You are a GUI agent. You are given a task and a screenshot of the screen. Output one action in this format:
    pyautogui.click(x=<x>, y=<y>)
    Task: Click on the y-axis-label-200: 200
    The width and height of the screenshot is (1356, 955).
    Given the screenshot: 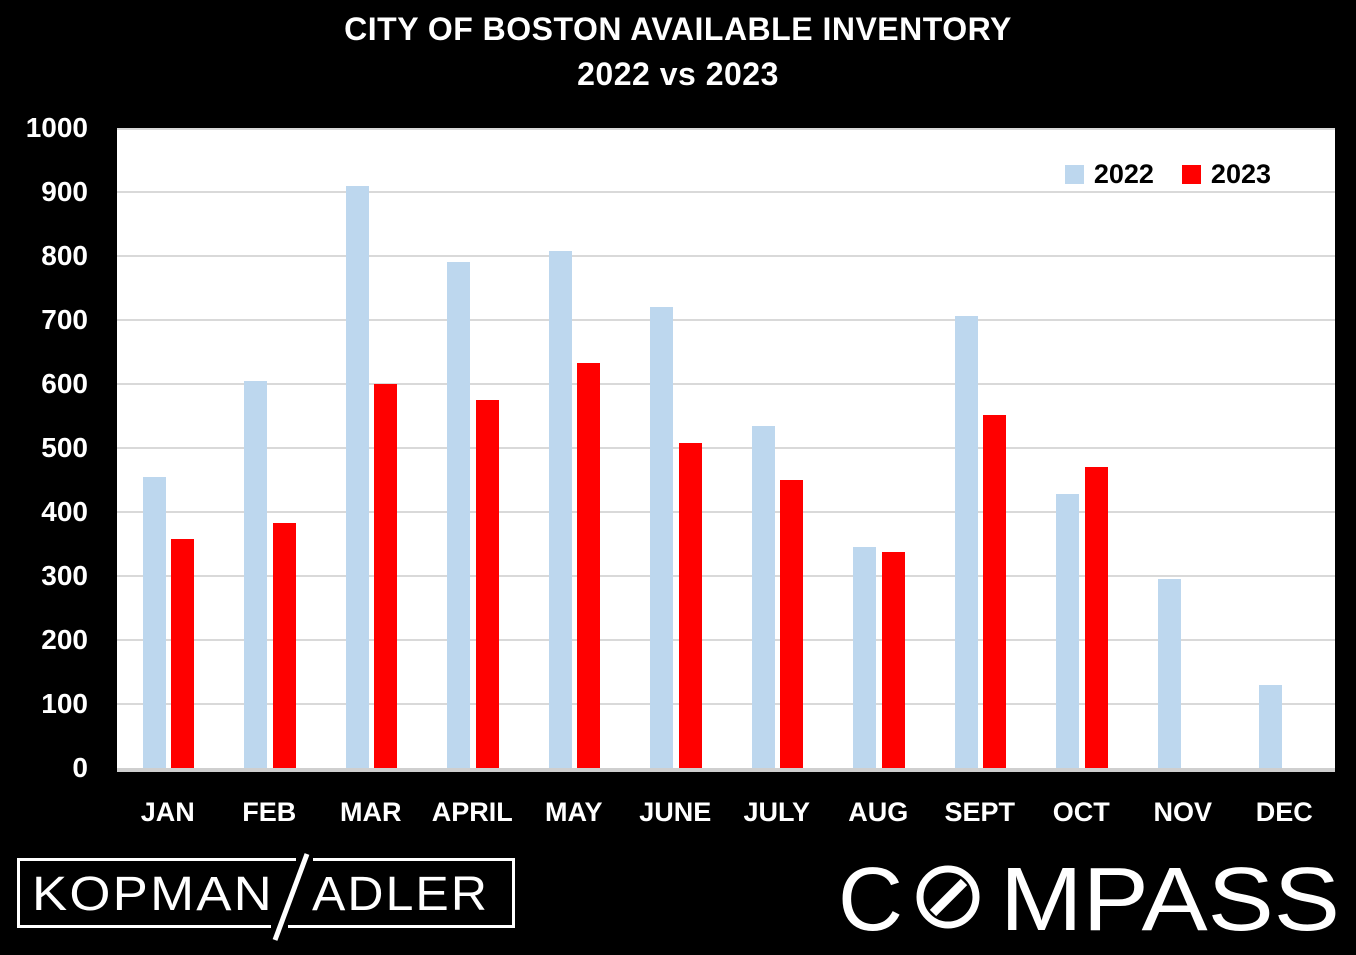 What is the action you would take?
    pyautogui.click(x=64, y=639)
    